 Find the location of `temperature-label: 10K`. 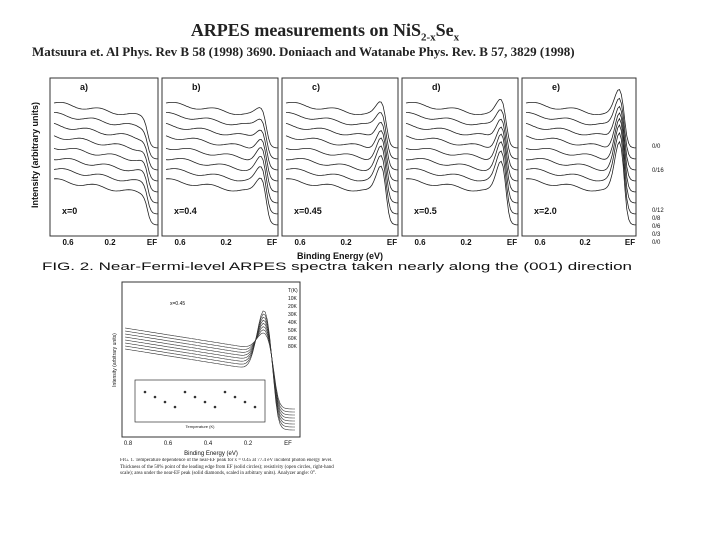

temperature-label: 10K is located at coordinates (293, 299).